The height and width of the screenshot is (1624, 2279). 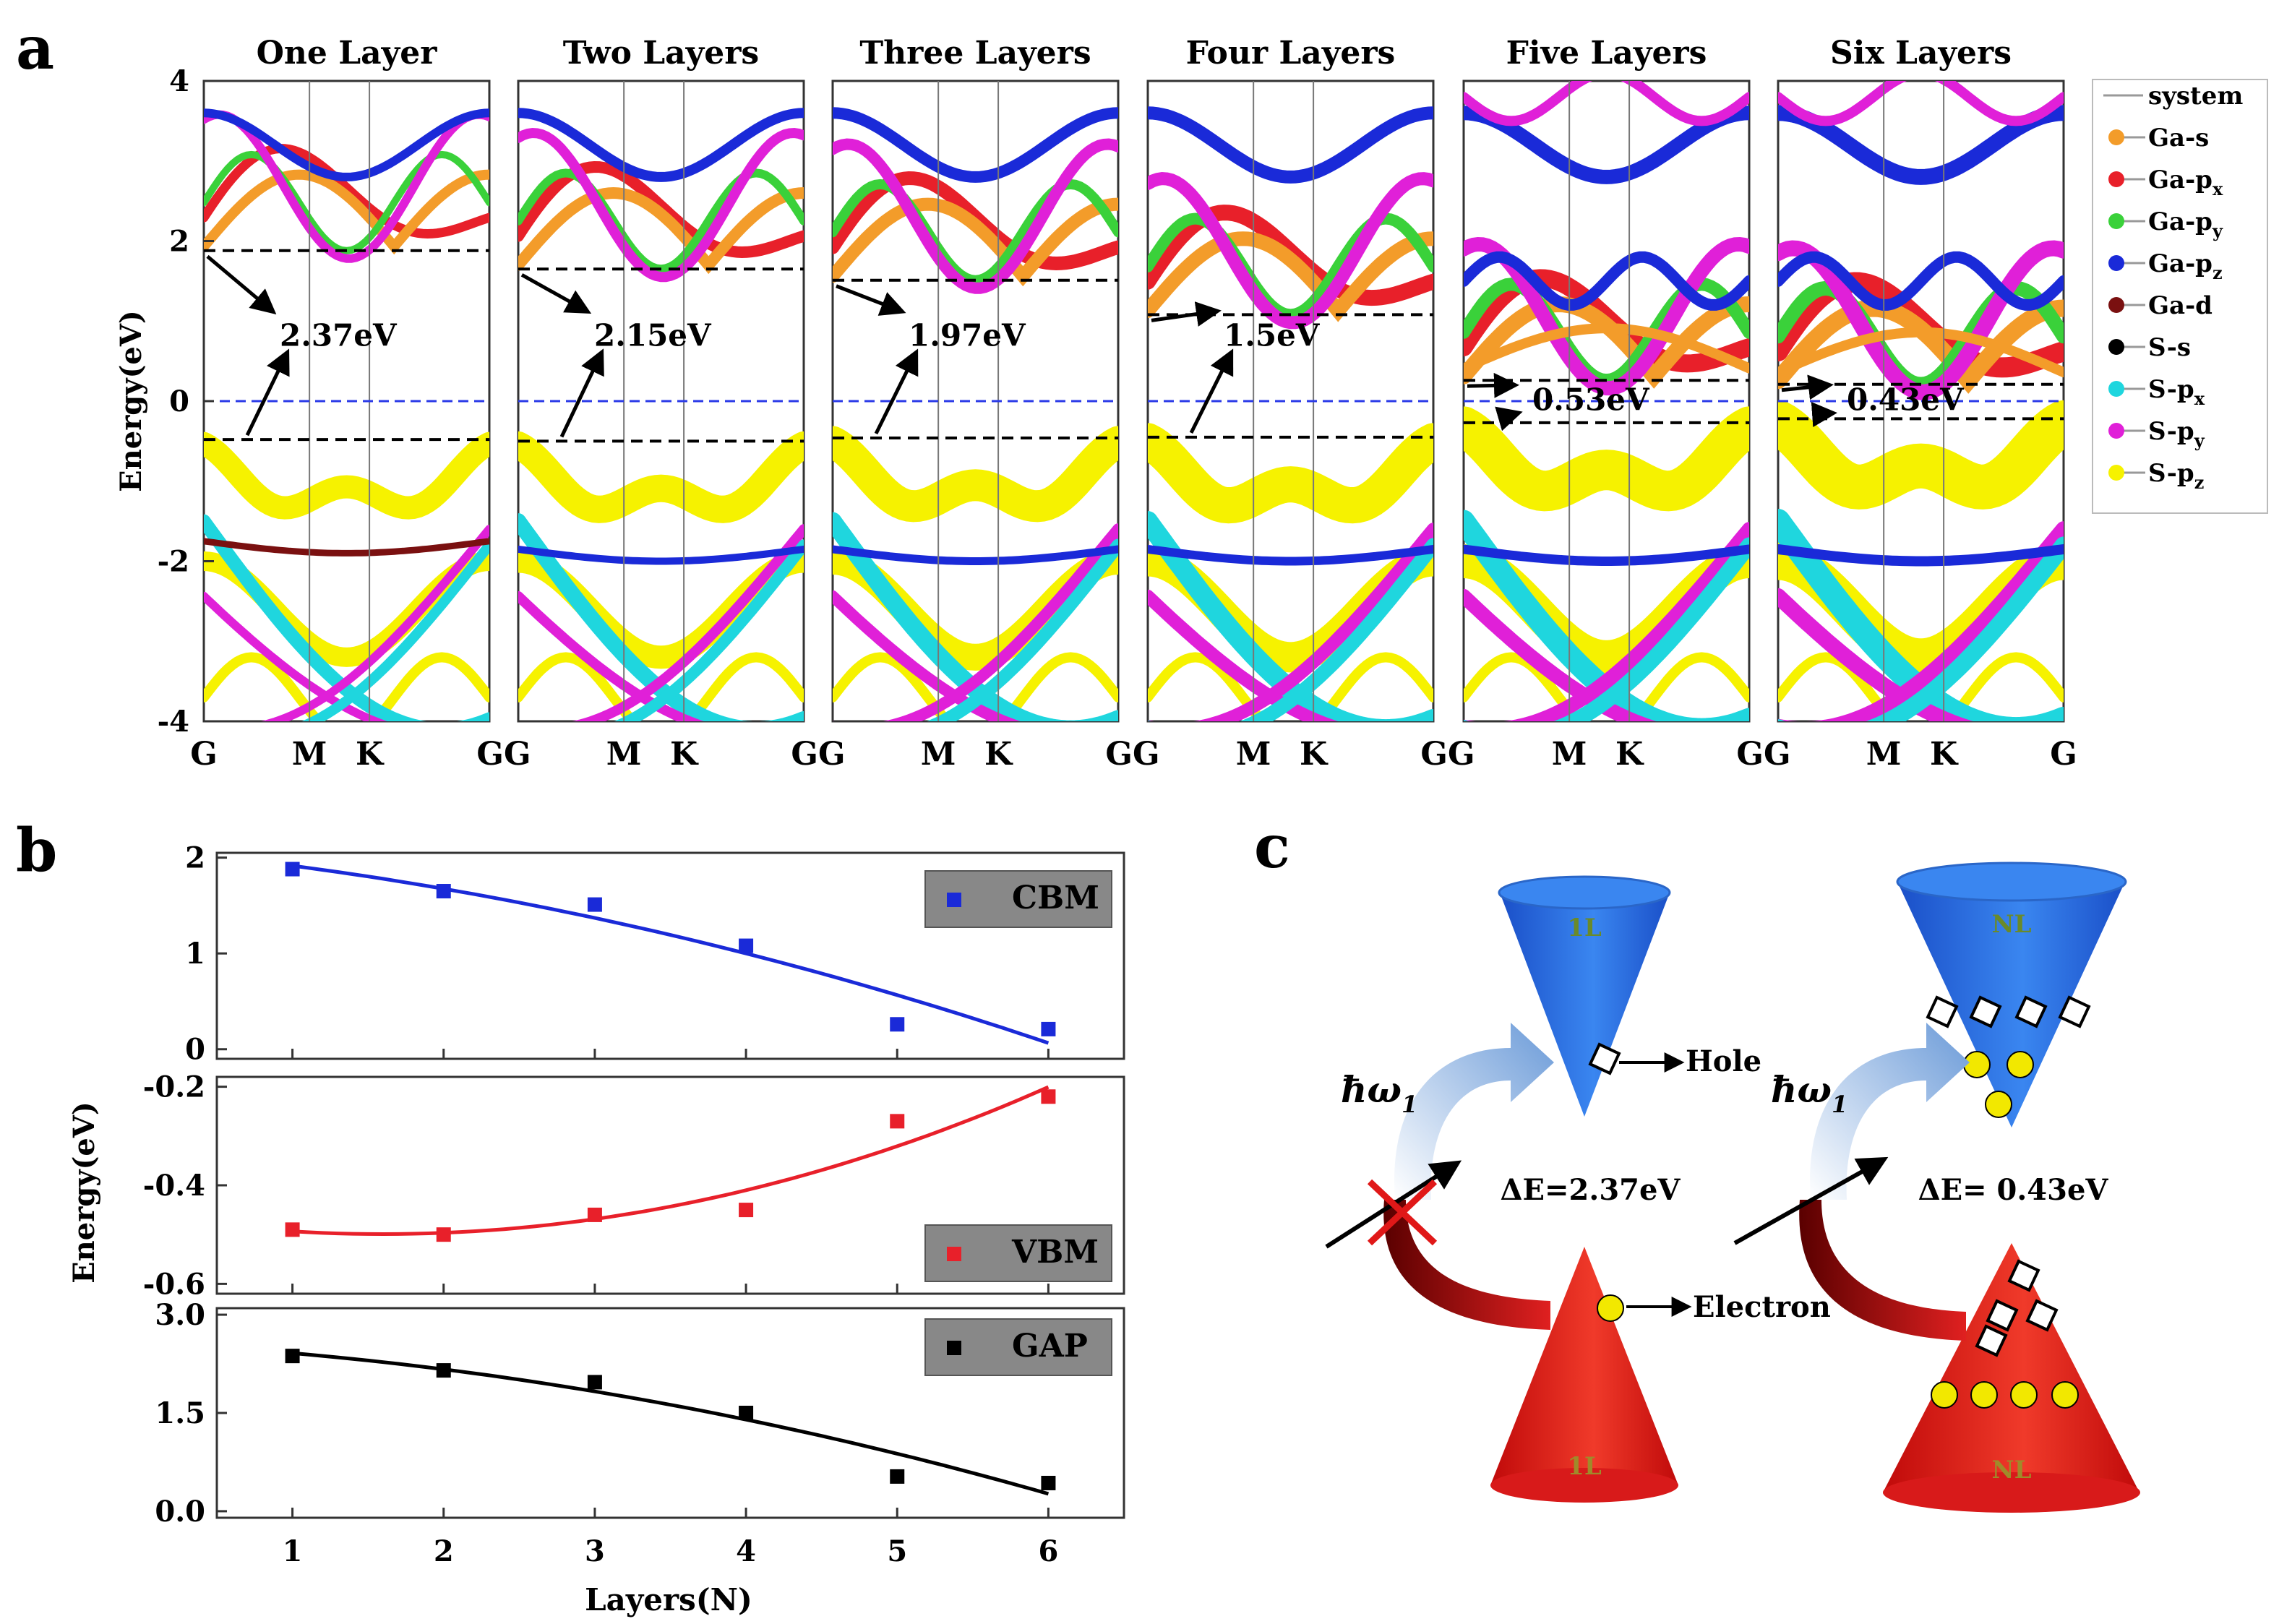 I want to click on delta-e-left: ΔE=2.37eV, so click(x=1591, y=1190).